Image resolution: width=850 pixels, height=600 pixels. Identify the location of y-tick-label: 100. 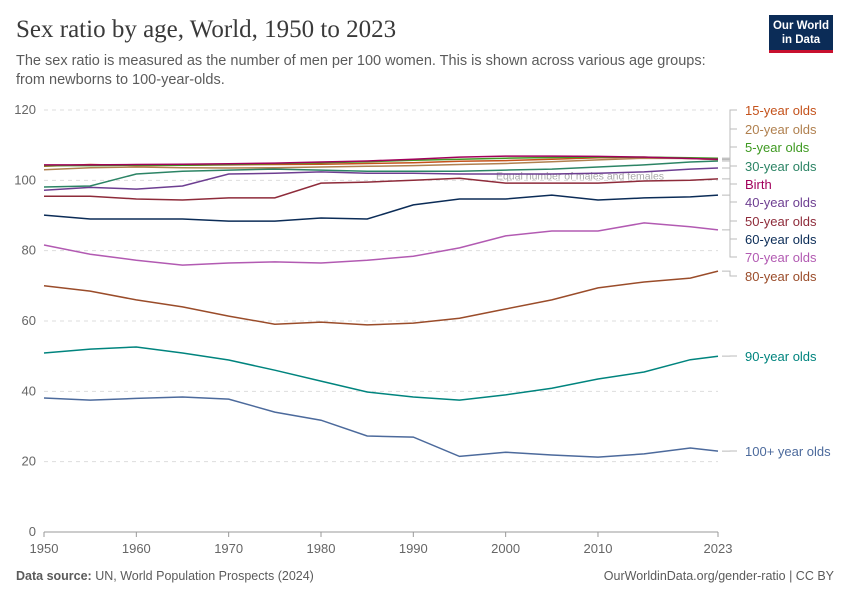
(25, 179).